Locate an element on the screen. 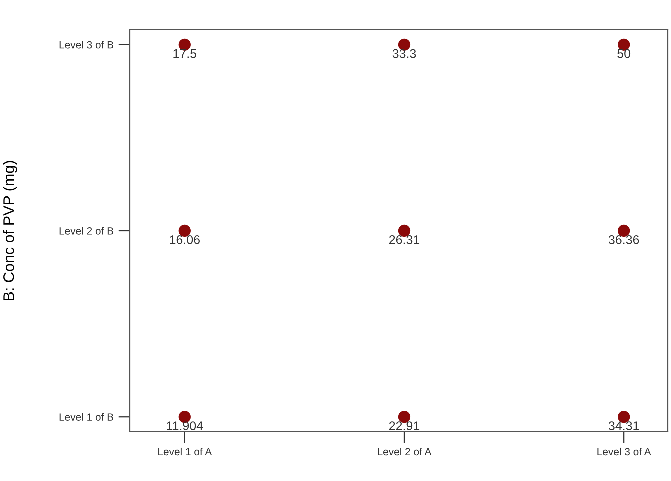 This screenshot has height=481, width=671. x-tick-label: Level 1 of A is located at coordinates (185, 452).